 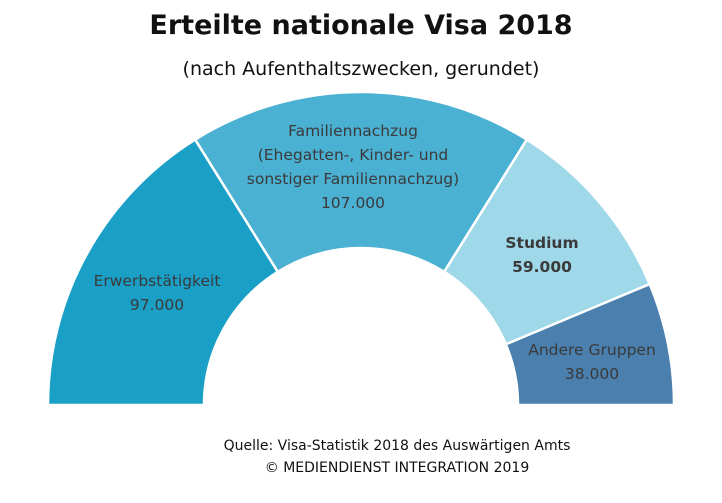 I want to click on value-label: 107.000, so click(x=353, y=203).